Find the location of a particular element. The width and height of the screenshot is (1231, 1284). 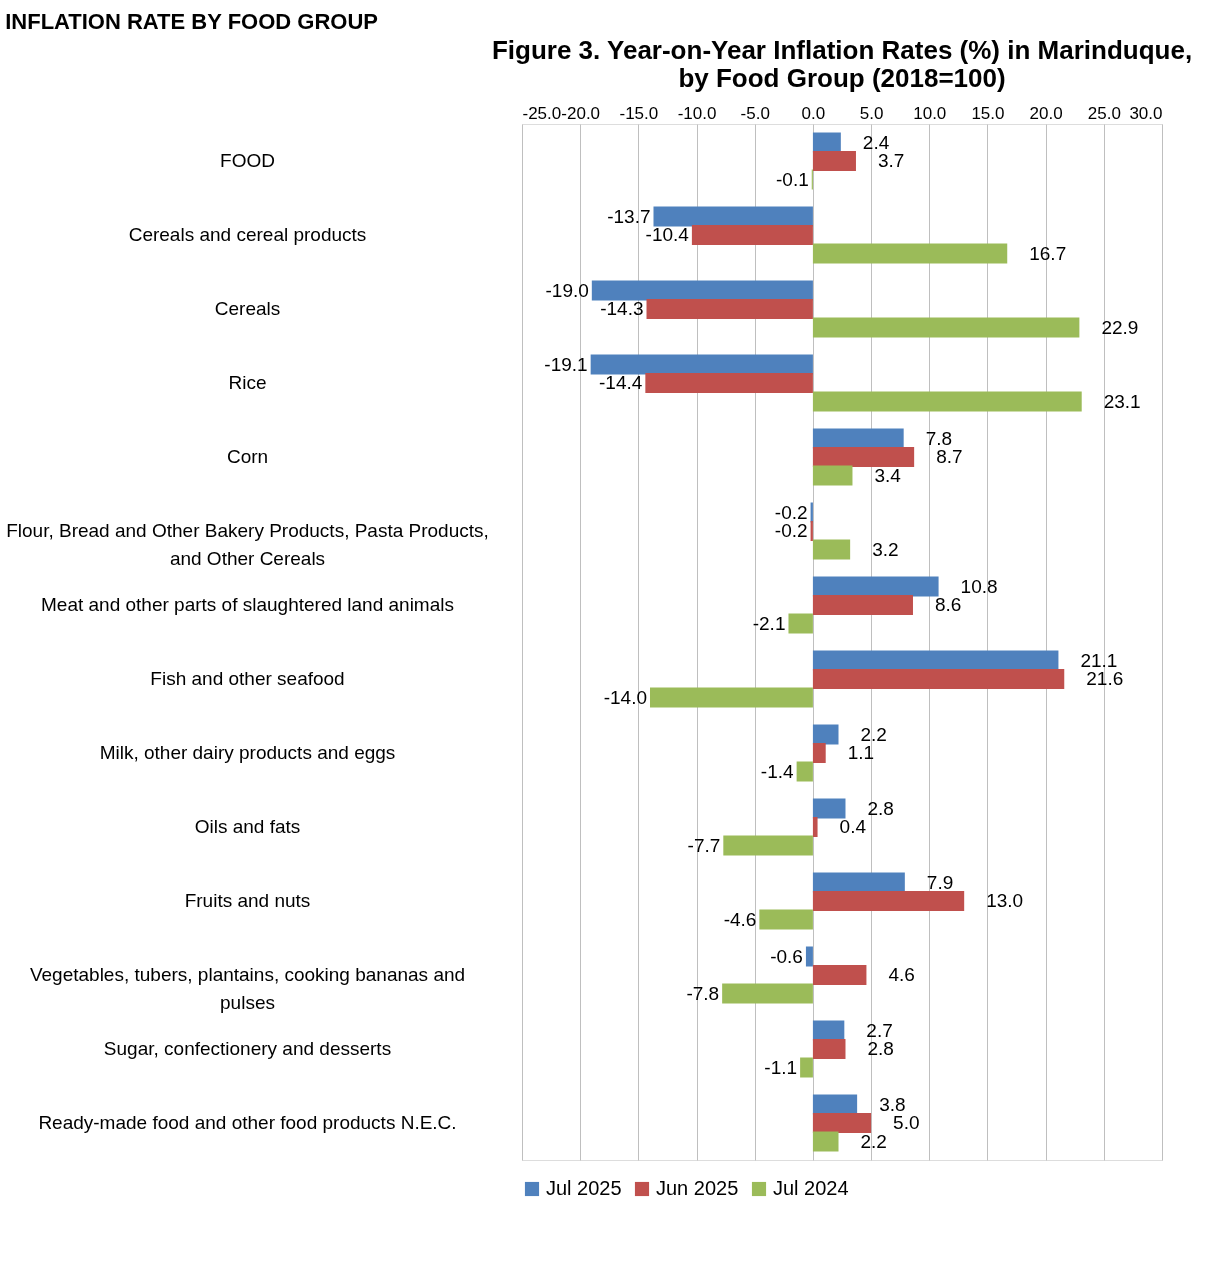

x-tick-label: 0.0 is located at coordinates (813, 113).